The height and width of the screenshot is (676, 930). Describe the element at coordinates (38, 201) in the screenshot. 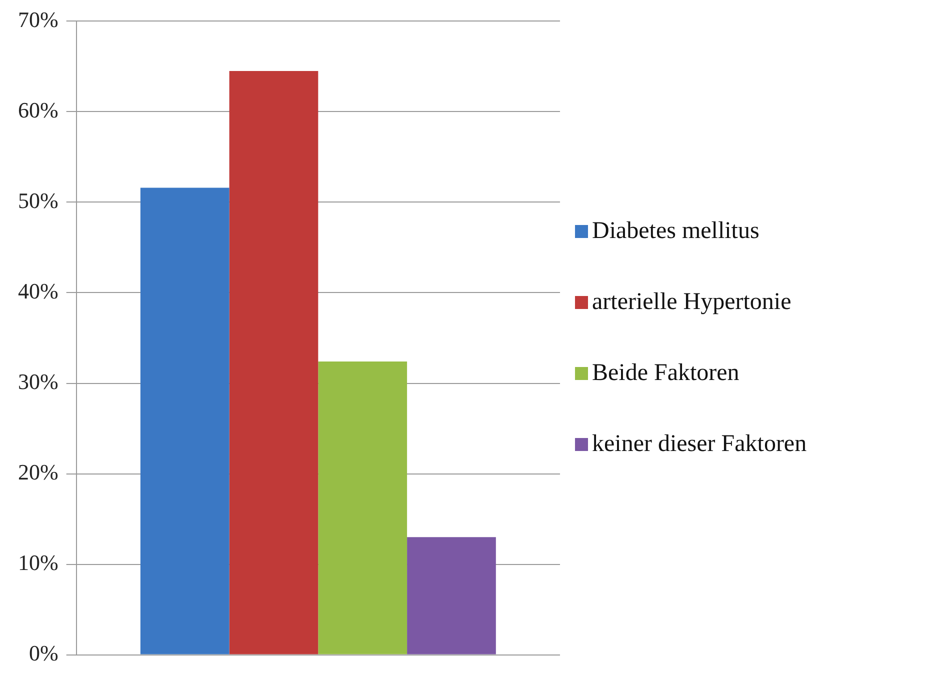

I see `y-tick-label: 50%` at that location.